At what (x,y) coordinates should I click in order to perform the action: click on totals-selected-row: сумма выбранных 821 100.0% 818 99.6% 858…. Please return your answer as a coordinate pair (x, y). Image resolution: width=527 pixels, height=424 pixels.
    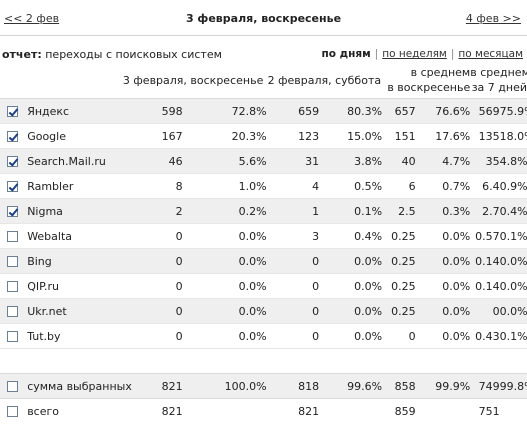
    Looking at the image, I should click on (263, 386).